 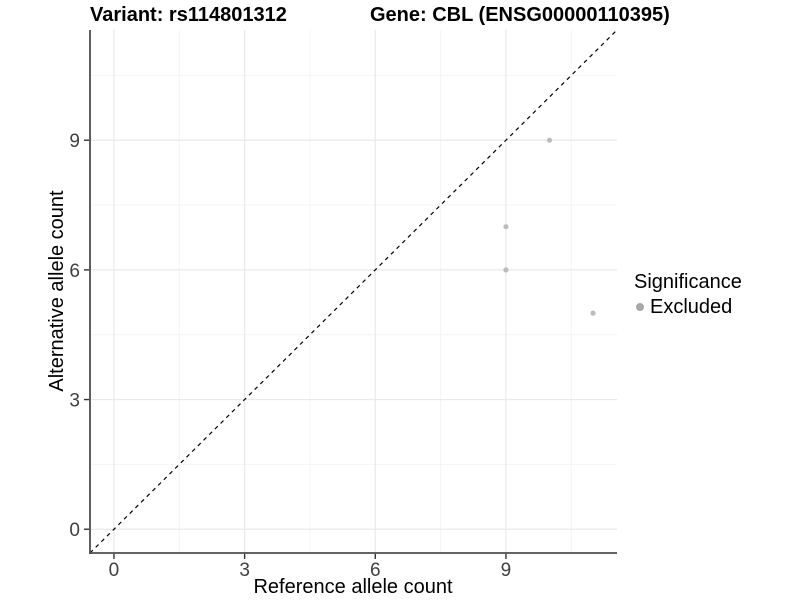 I want to click on plot-title-gene: Gene: CBL (ENSG00000110395), so click(x=520, y=15).